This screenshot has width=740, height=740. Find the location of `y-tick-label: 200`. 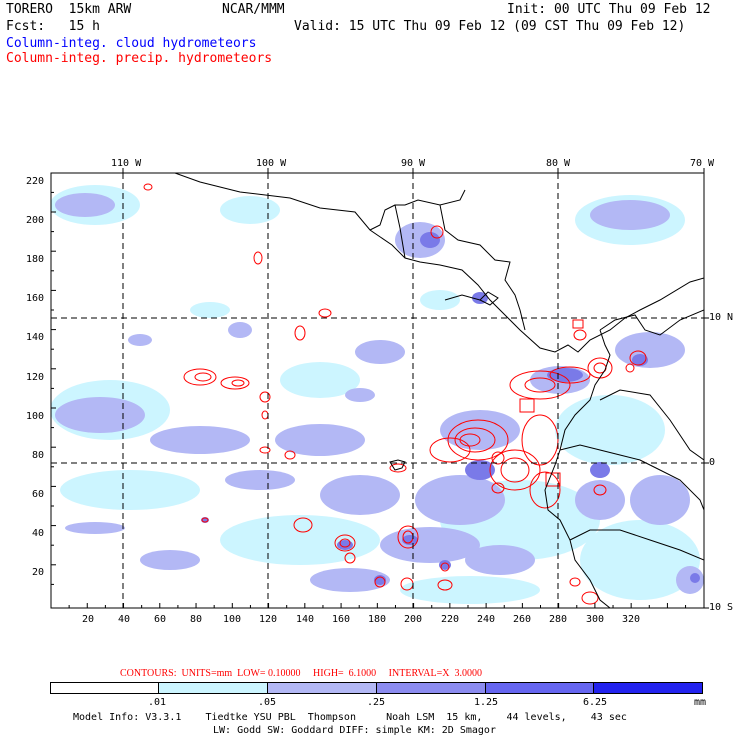

y-tick-label: 200 is located at coordinates (35, 220).